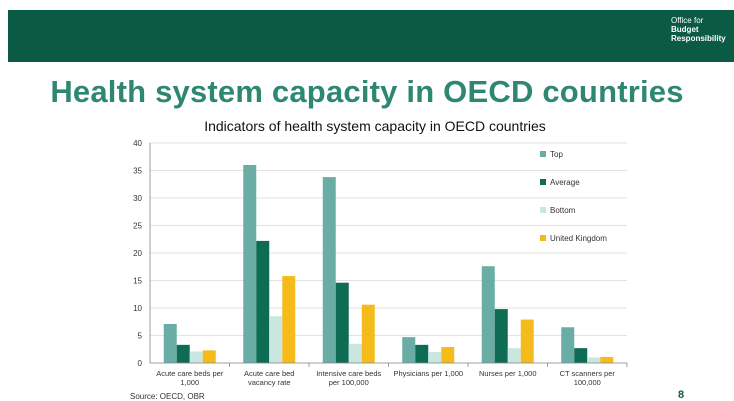 This screenshot has width=734, height=401. I want to click on logo-line-1: Office for, so click(687, 20).